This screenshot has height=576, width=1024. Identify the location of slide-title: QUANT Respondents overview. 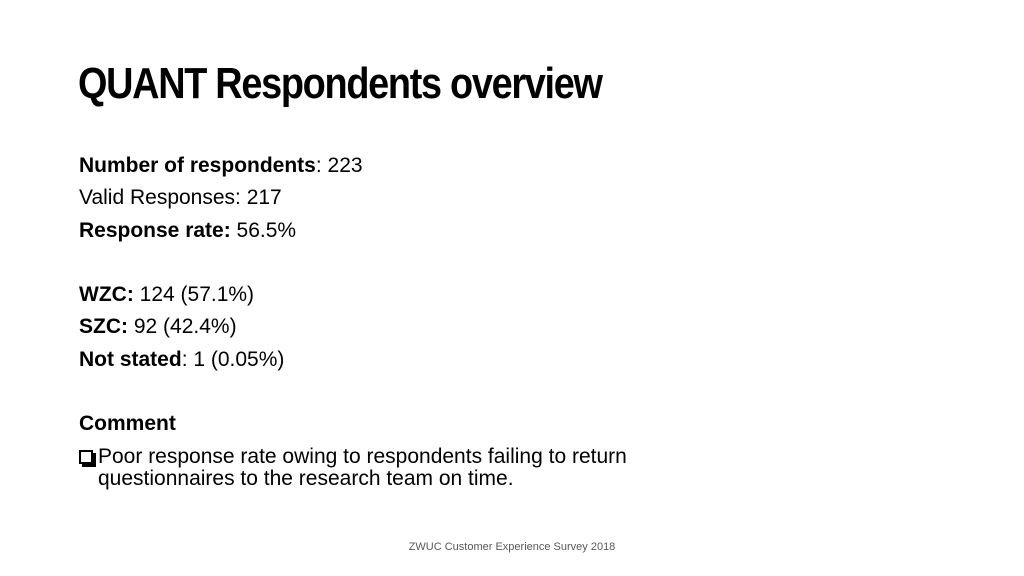
(340, 83).